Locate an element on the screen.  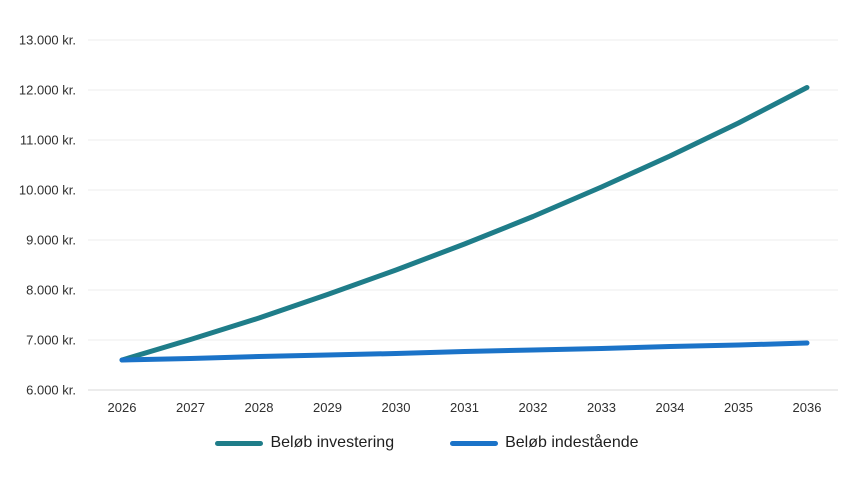
x-axis-tick-label: 2027 is located at coordinates (190, 407).